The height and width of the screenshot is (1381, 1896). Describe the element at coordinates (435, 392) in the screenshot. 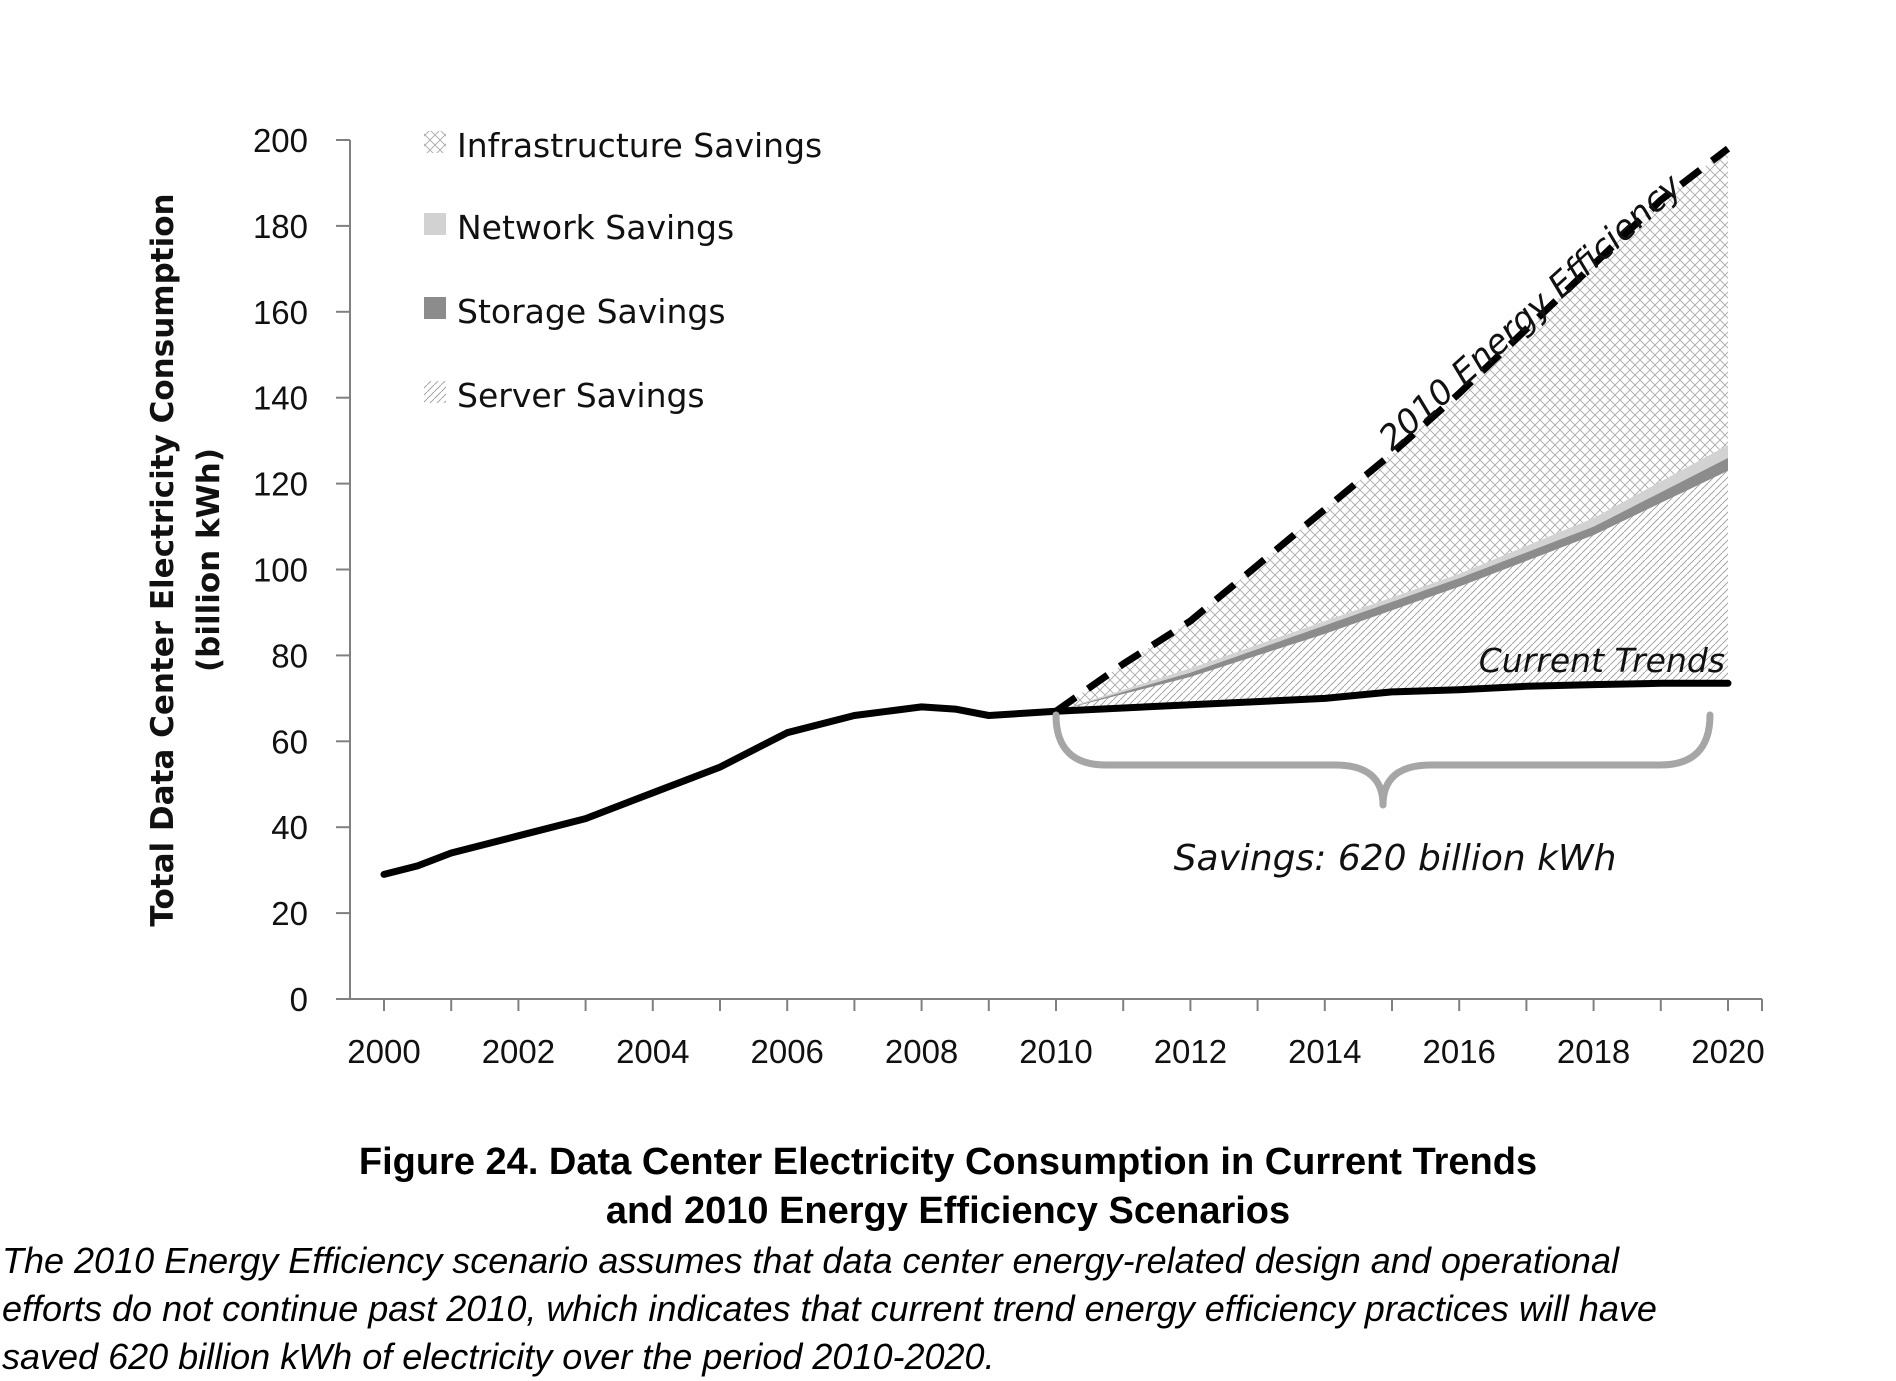

I see `legend-swatch-server` at that location.